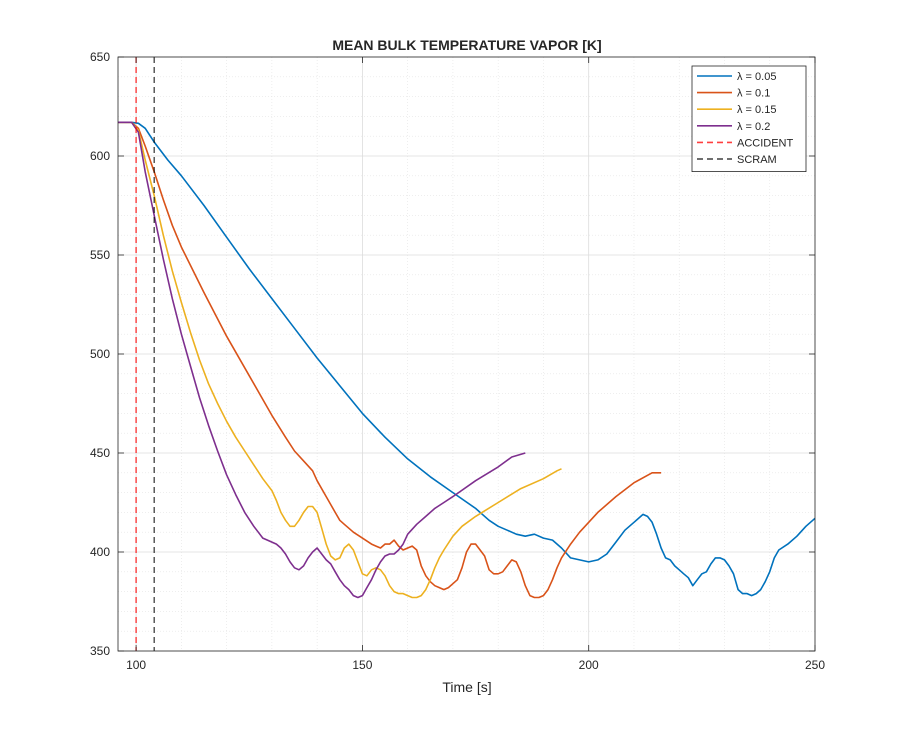 The width and height of the screenshot is (900, 732). I want to click on x-tick-label: 200, so click(589, 665).